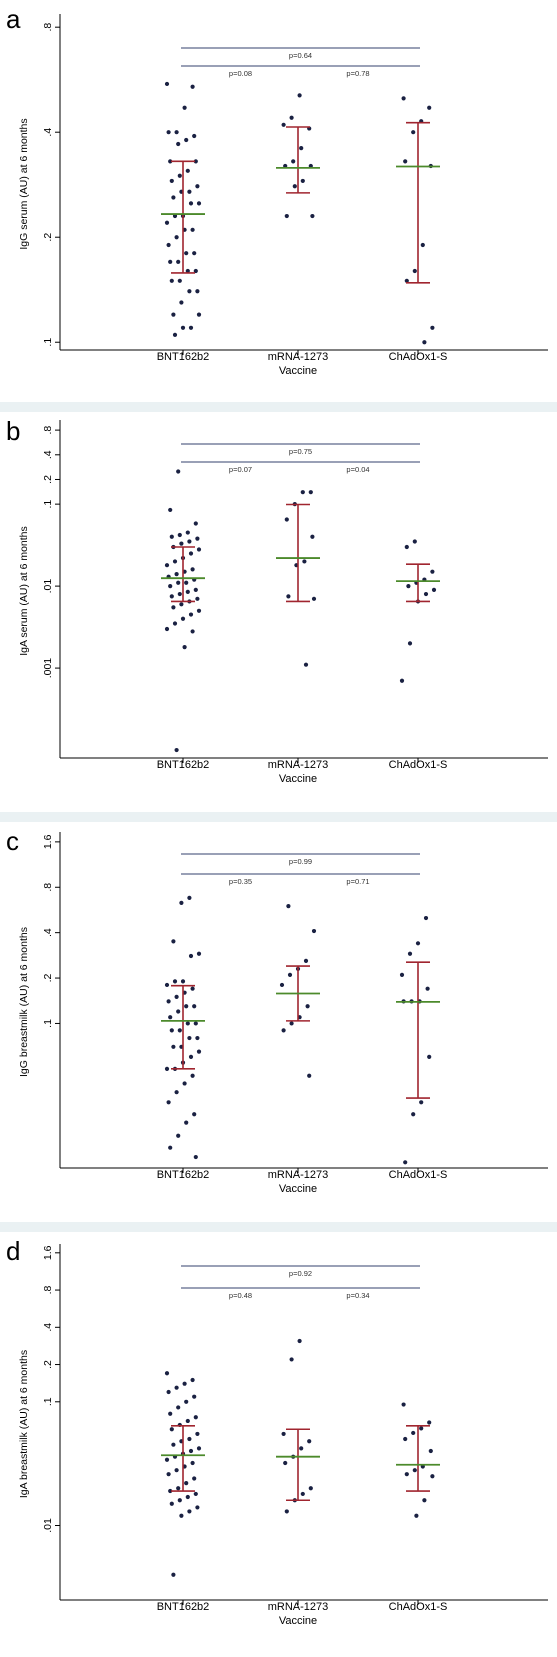  Describe the element at coordinates (183, 357) in the screenshot. I see `x-tick-label: BNT162b2` at that location.